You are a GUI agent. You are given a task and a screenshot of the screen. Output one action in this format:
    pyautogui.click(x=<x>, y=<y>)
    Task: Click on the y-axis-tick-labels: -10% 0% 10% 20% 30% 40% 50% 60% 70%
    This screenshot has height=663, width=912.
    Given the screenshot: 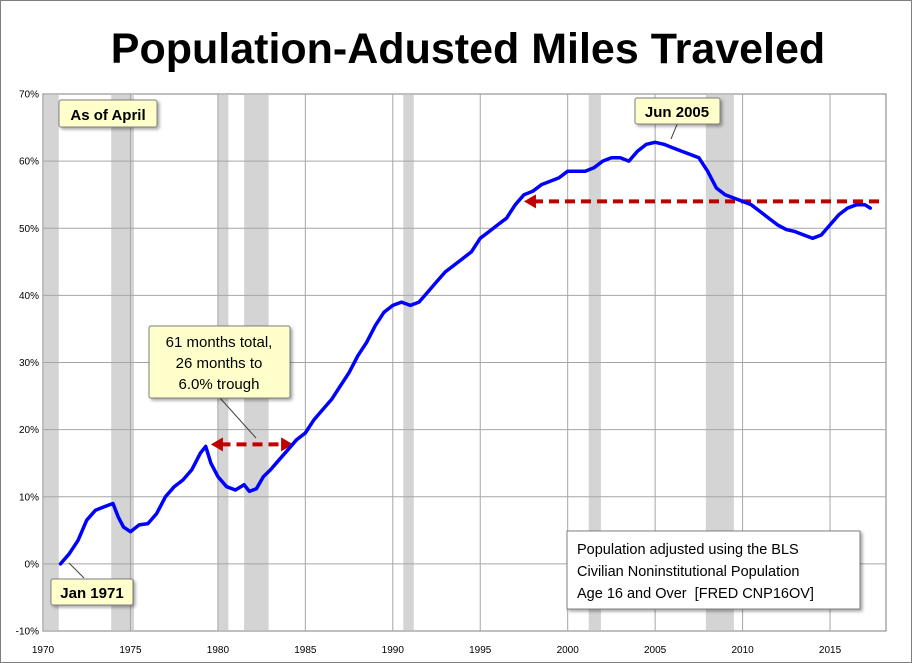 What is the action you would take?
    pyautogui.click(x=27, y=364)
    